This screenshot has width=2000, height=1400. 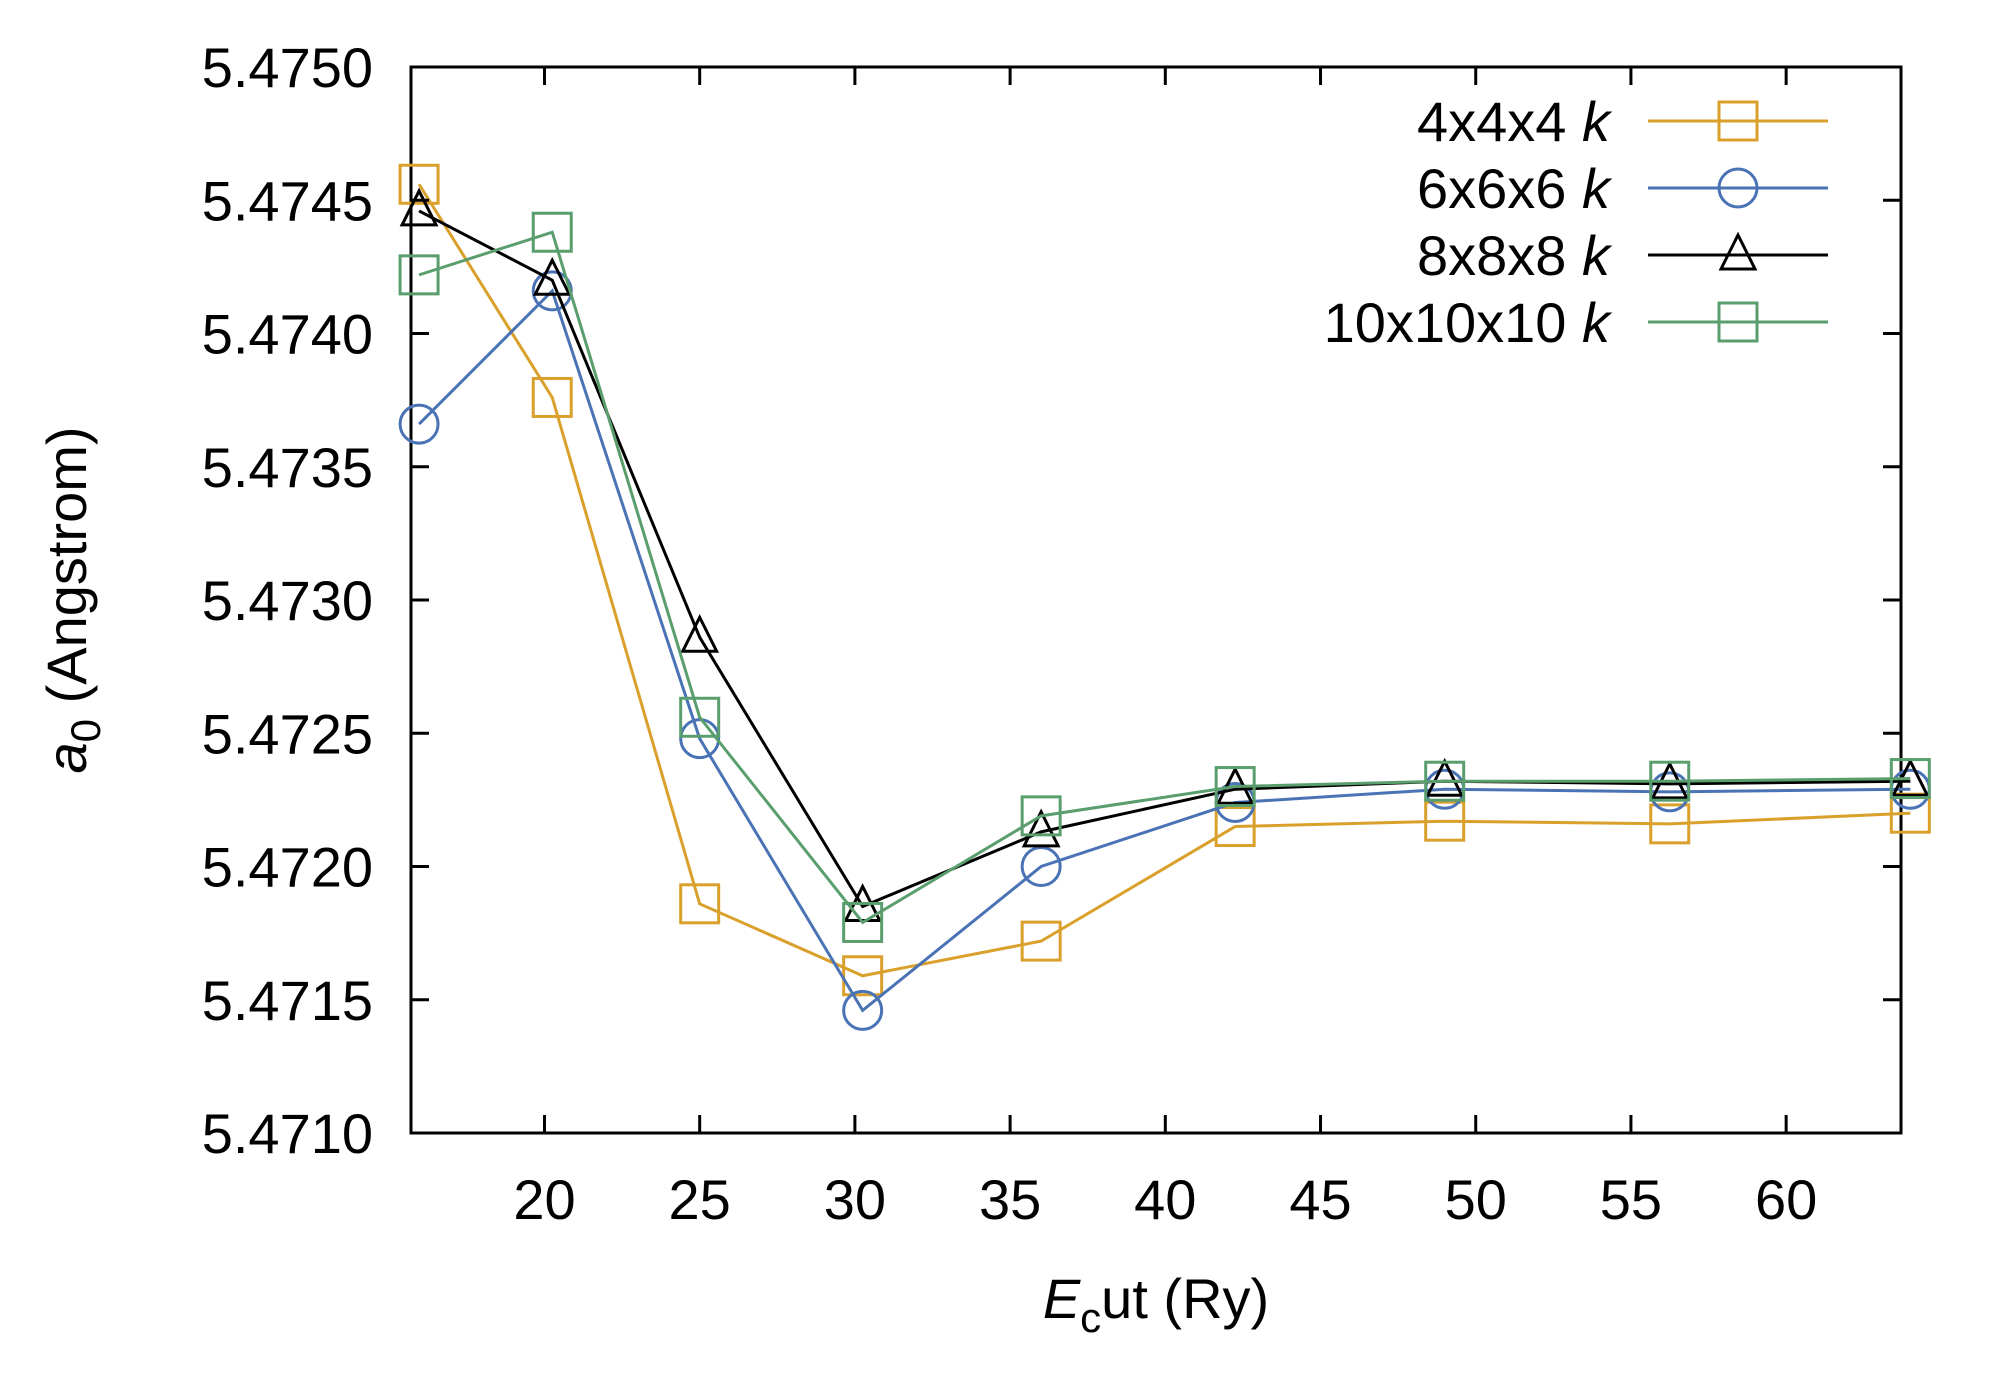 What do you see at coordinates (287, 334) in the screenshot?
I see `y-tick-label: 5.4740` at bounding box center [287, 334].